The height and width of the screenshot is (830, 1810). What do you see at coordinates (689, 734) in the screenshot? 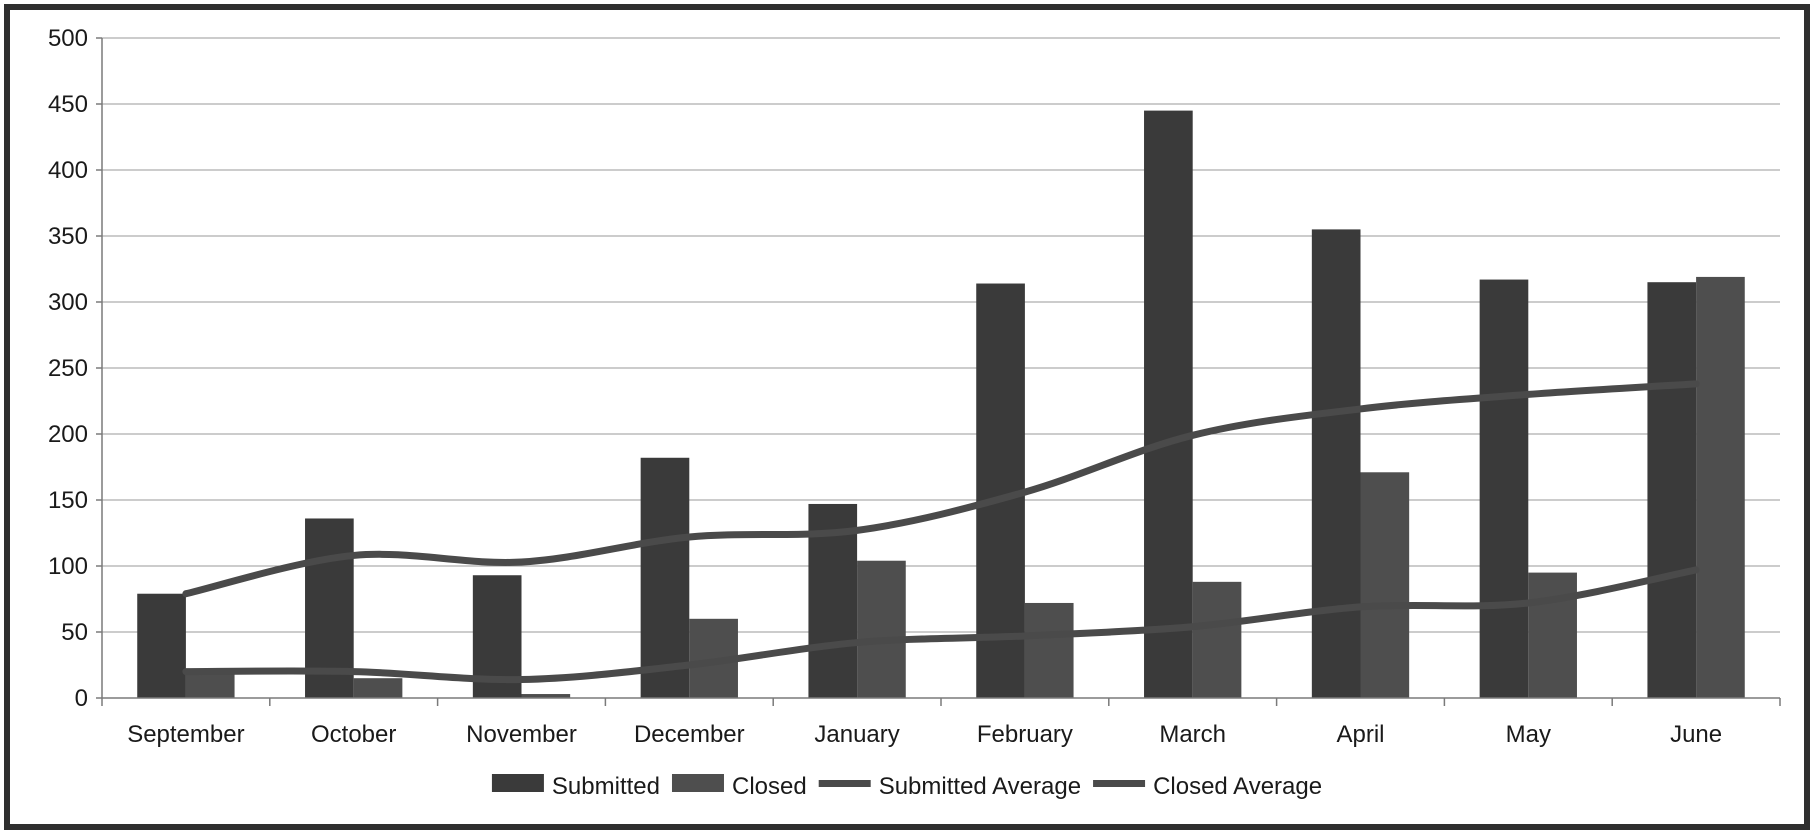
I see `x-tick-label: December` at bounding box center [689, 734].